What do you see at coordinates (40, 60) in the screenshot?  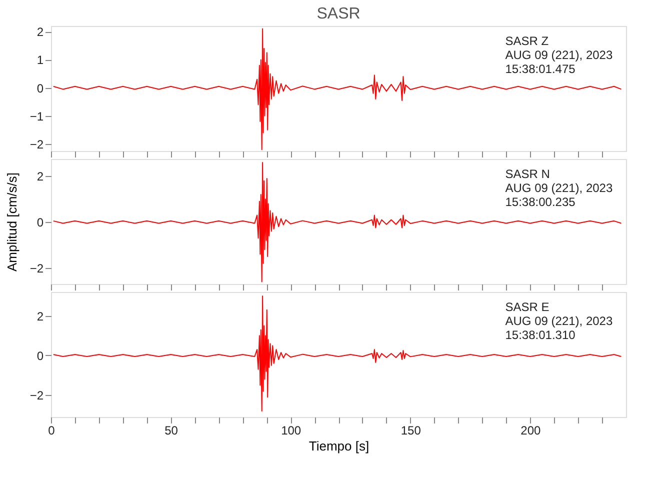 I see `y-tick-label: 1` at bounding box center [40, 60].